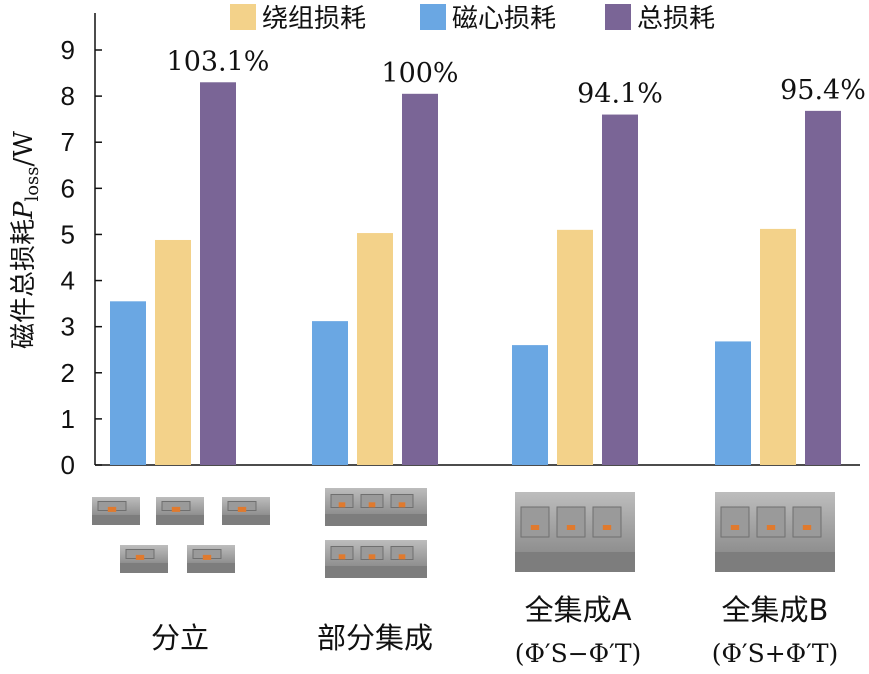 The height and width of the screenshot is (674, 869). What do you see at coordinates (375, 349) in the screenshot?
I see `bar-绕组损耗-部分集成` at bounding box center [375, 349].